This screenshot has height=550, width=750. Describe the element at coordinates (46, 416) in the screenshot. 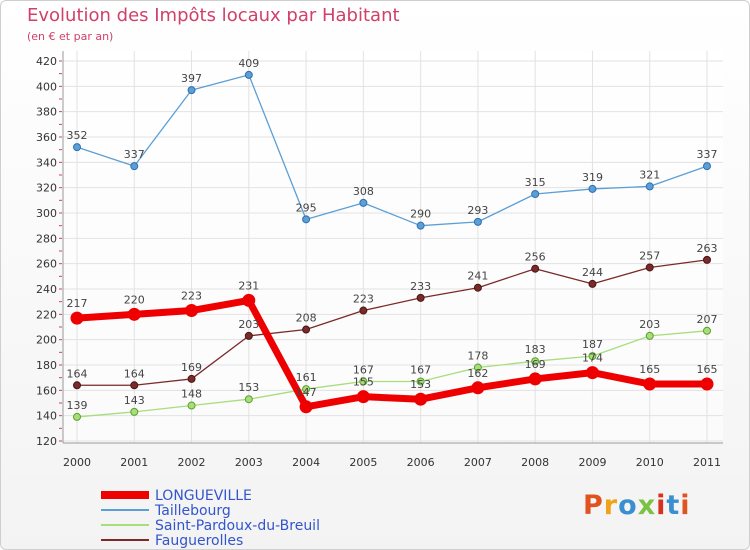

I see `y-tick-label: 140` at that location.